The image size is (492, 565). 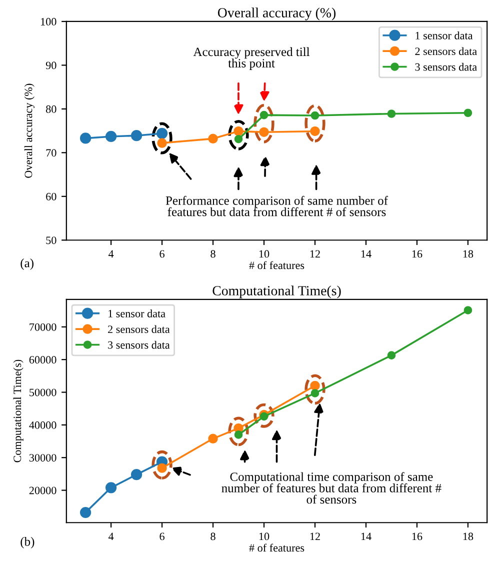 I want to click on y-tick-label: 60, so click(x=51, y=196).